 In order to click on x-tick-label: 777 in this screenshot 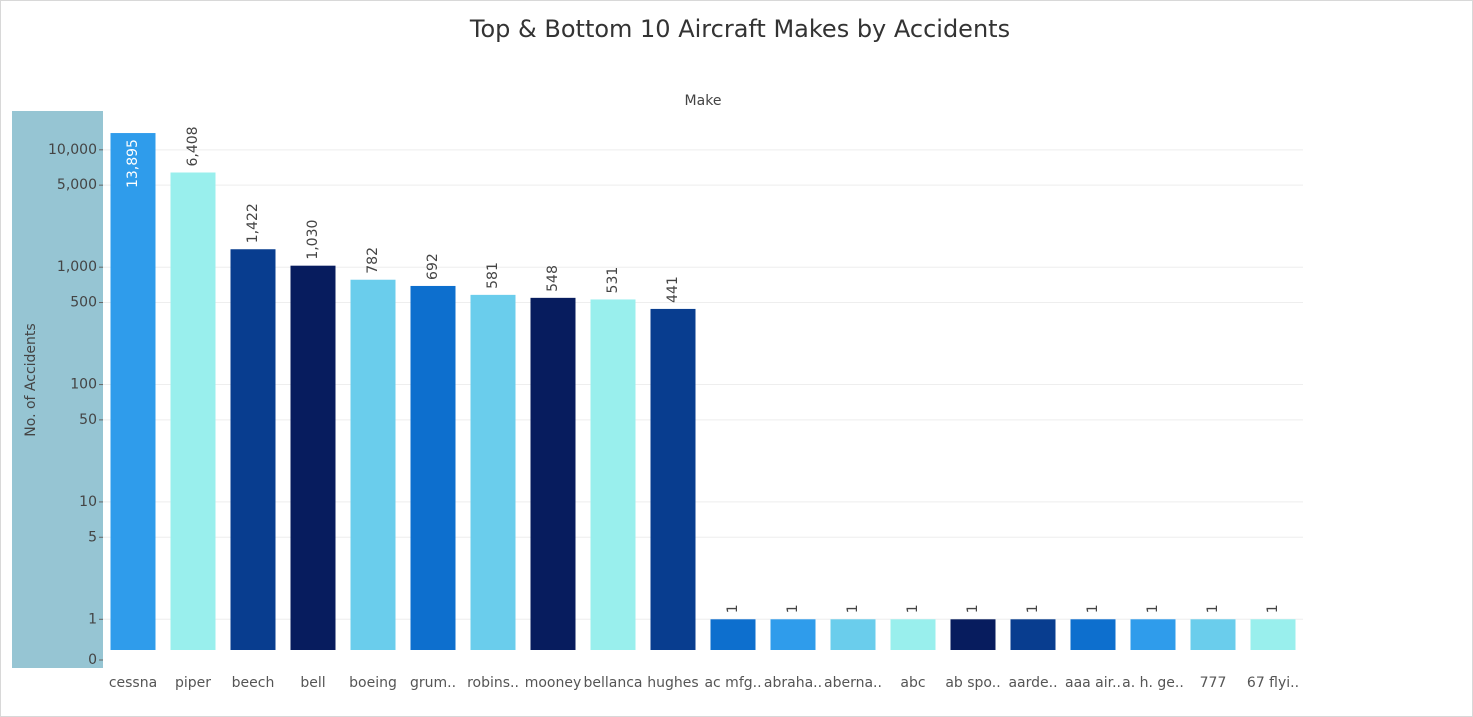, I will do `click(1213, 683)`.